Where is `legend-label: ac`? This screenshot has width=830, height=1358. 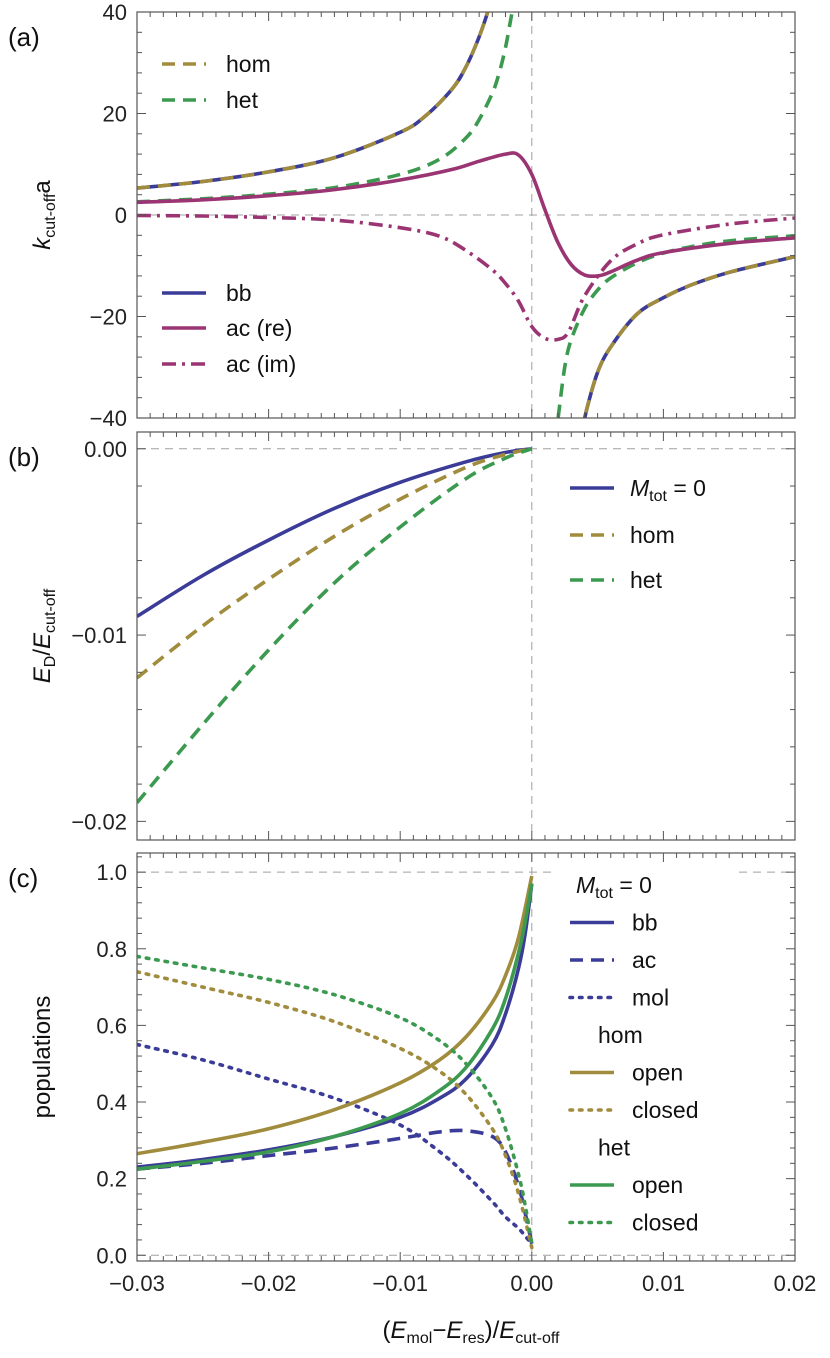
legend-label: ac is located at coordinates (644, 960).